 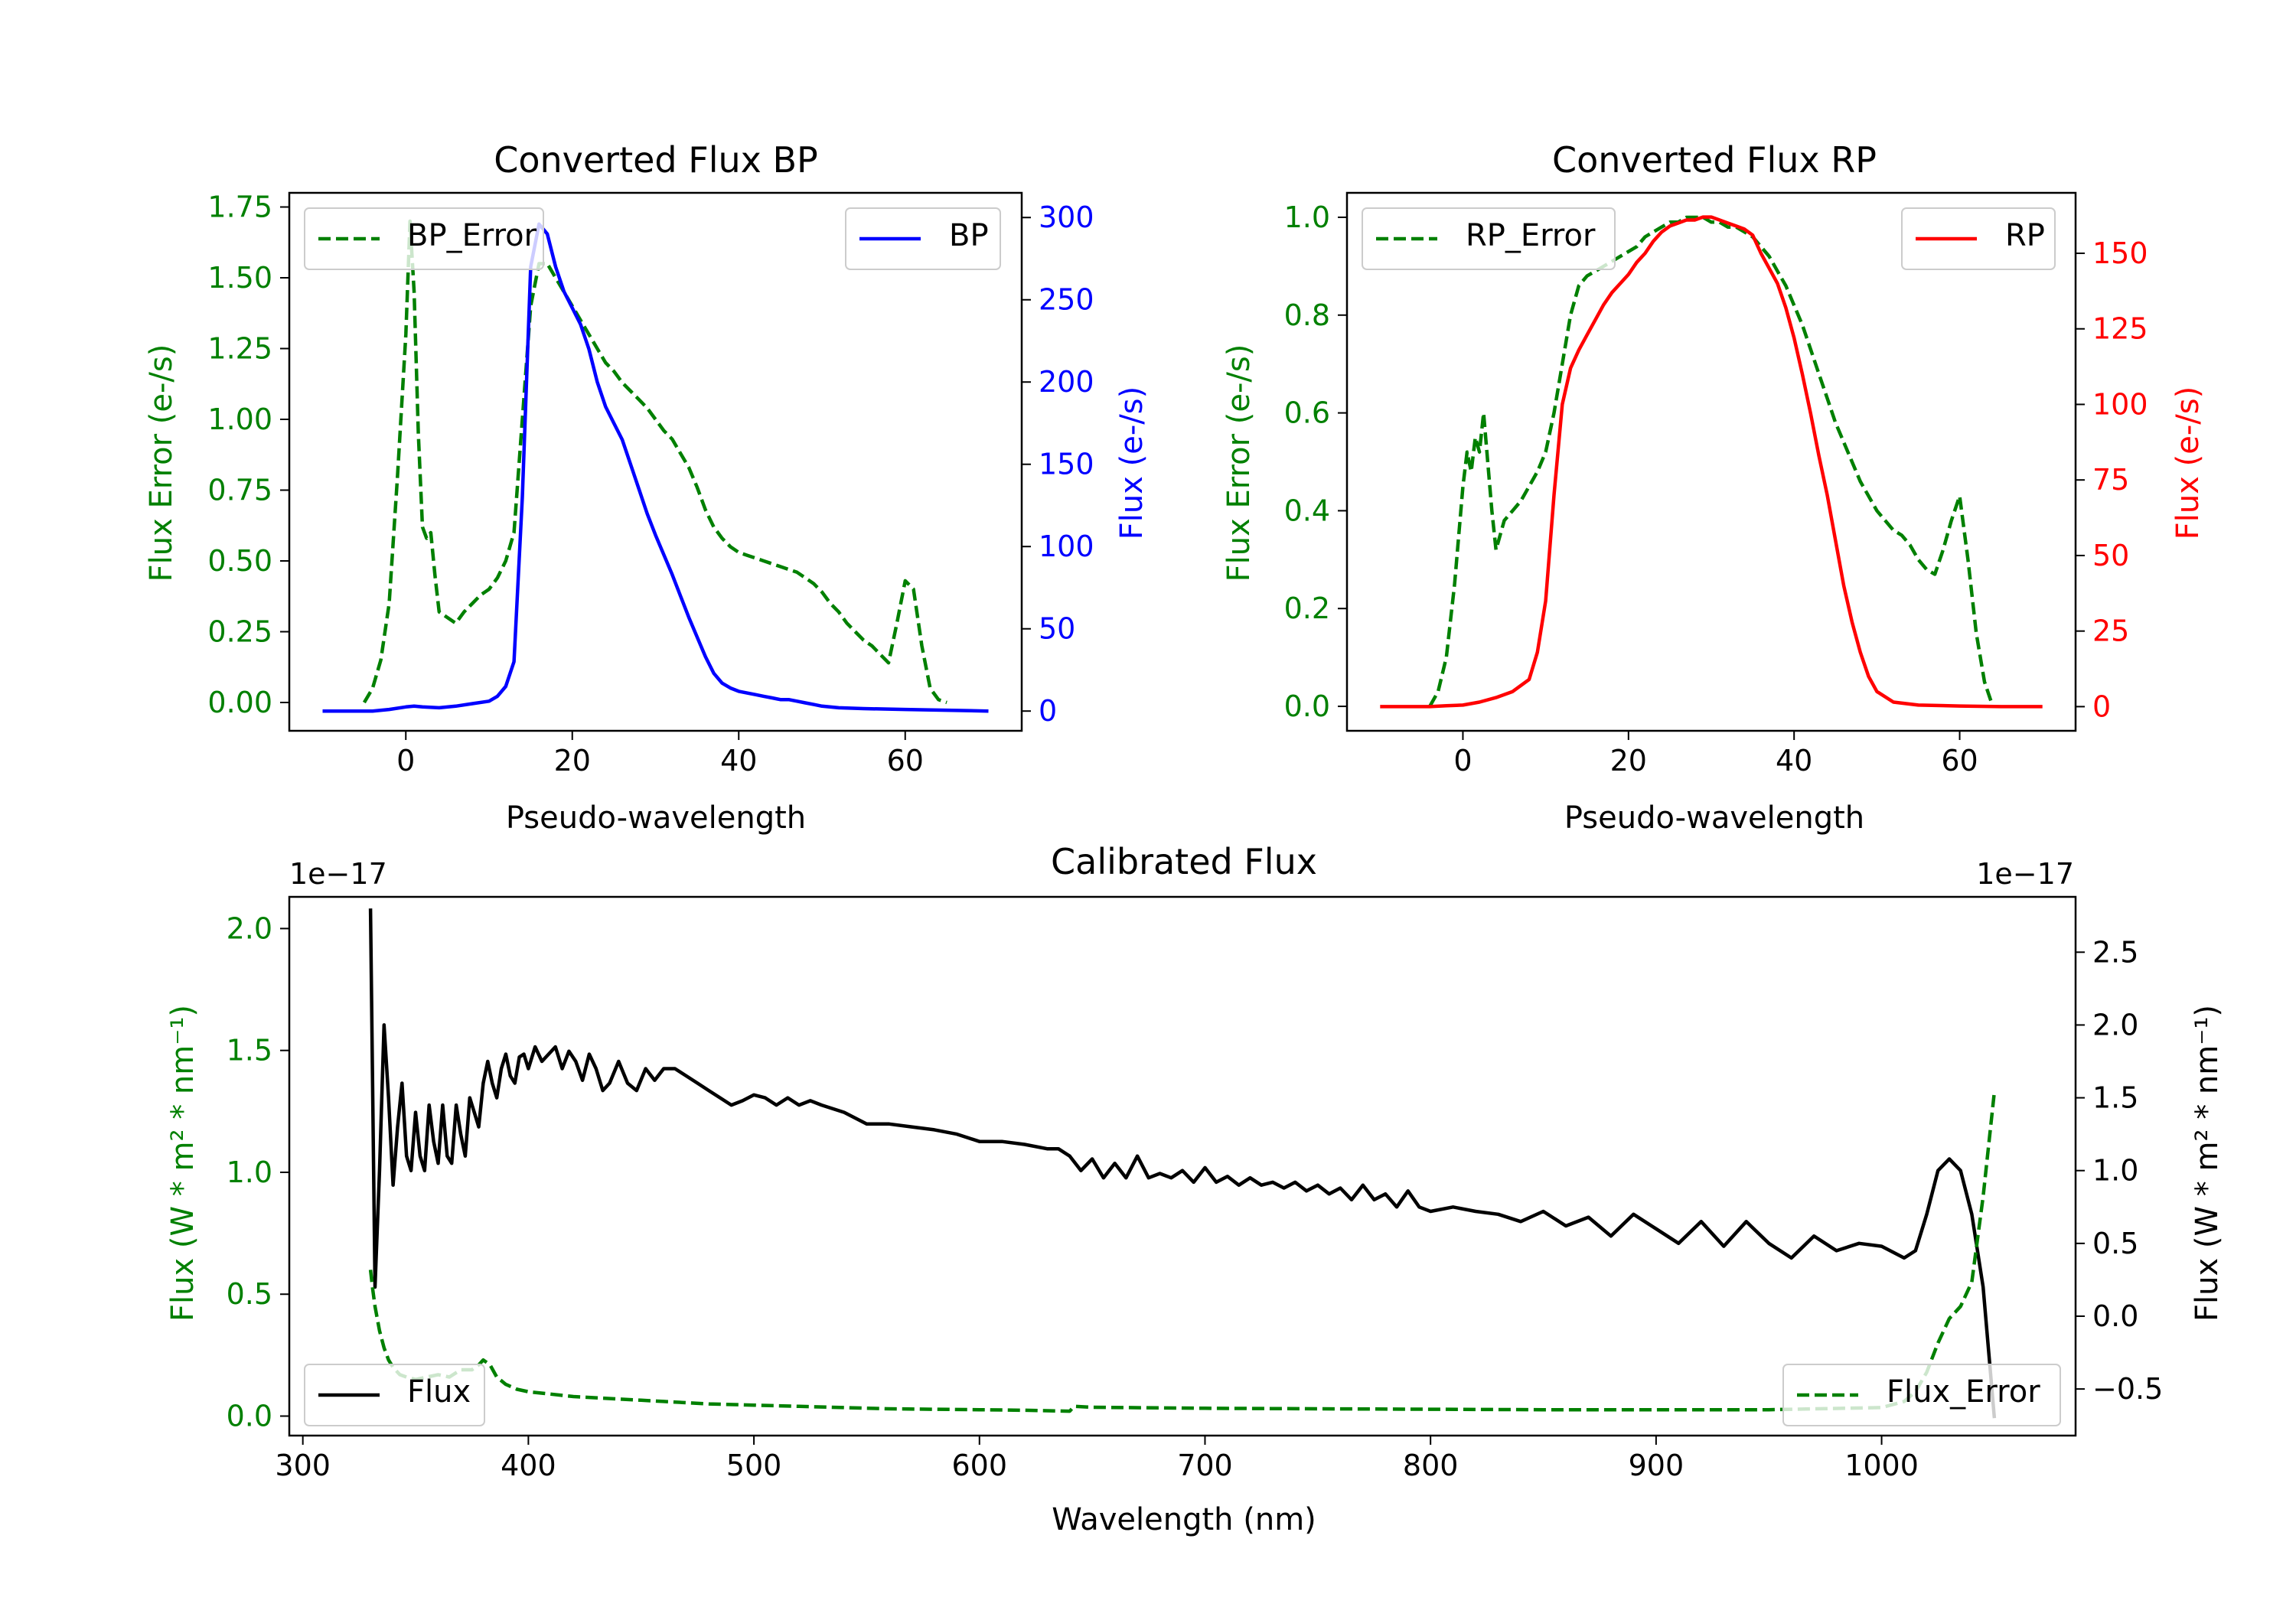 I want to click on rp-ytick-right-label: 100, so click(x=2120, y=404).